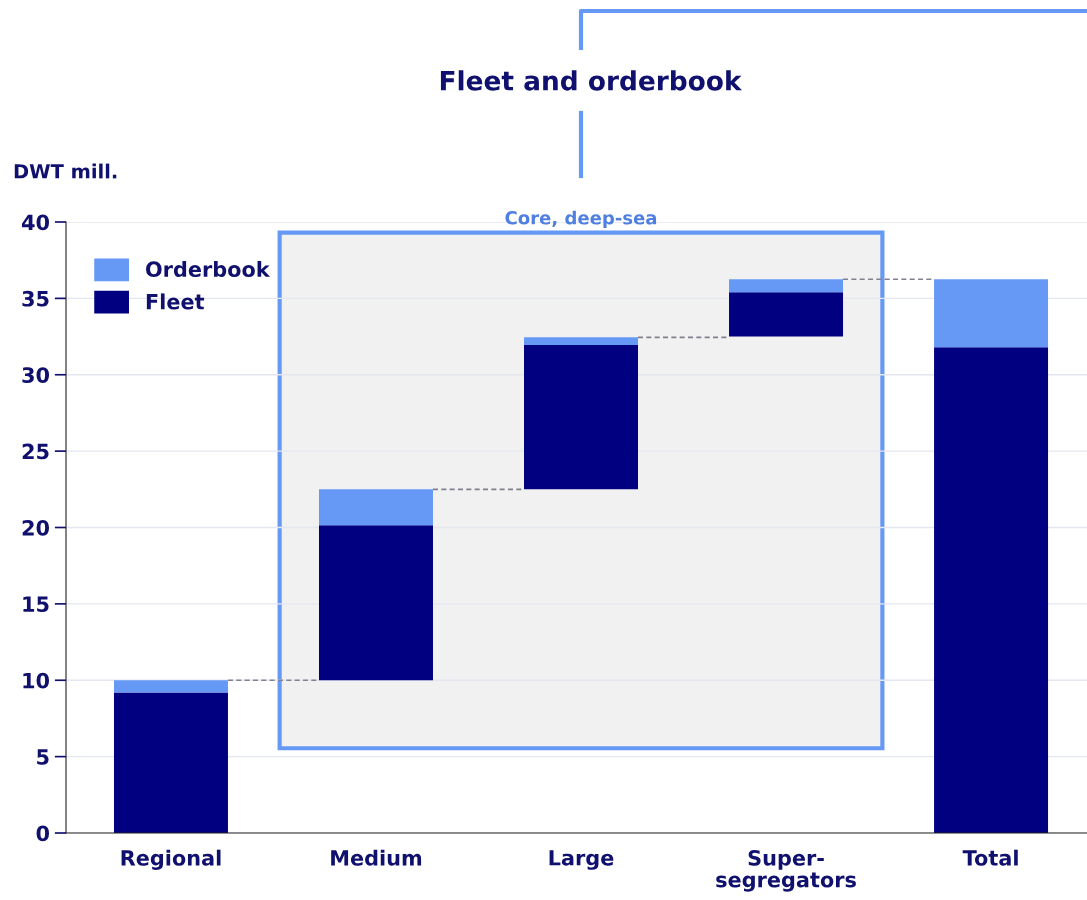 Image resolution: width=1087 pixels, height=900 pixels. Describe the element at coordinates (36, 604) in the screenshot. I see `y-tick-label: 15` at that location.